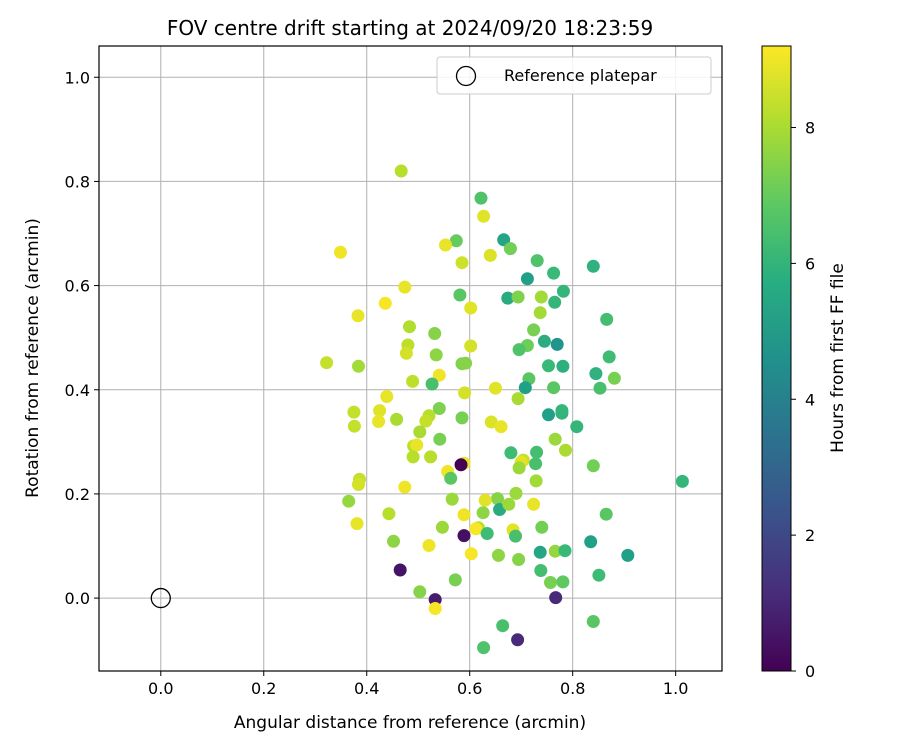  Describe the element at coordinates (675, 688) in the screenshot. I see `x-tick-label: 1.0` at that location.